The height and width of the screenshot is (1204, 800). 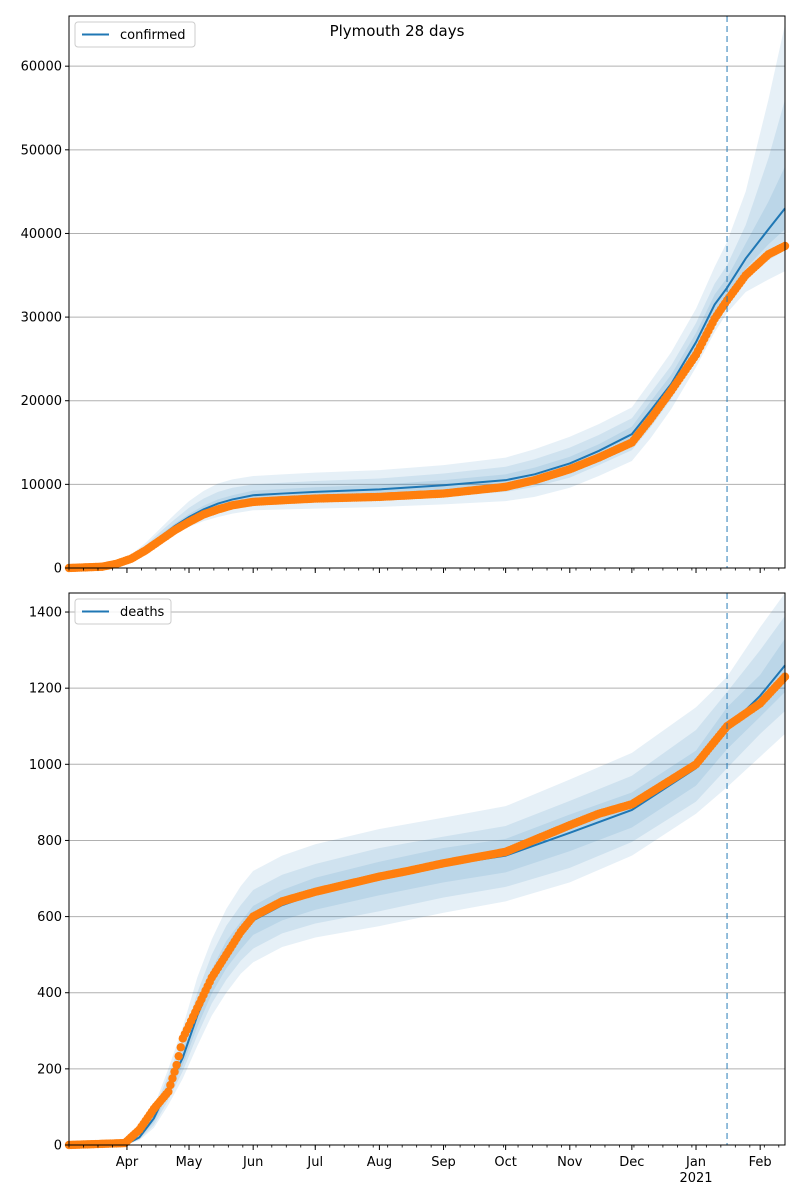 I want to click on y-tick-label: 30000, so click(x=41, y=318).